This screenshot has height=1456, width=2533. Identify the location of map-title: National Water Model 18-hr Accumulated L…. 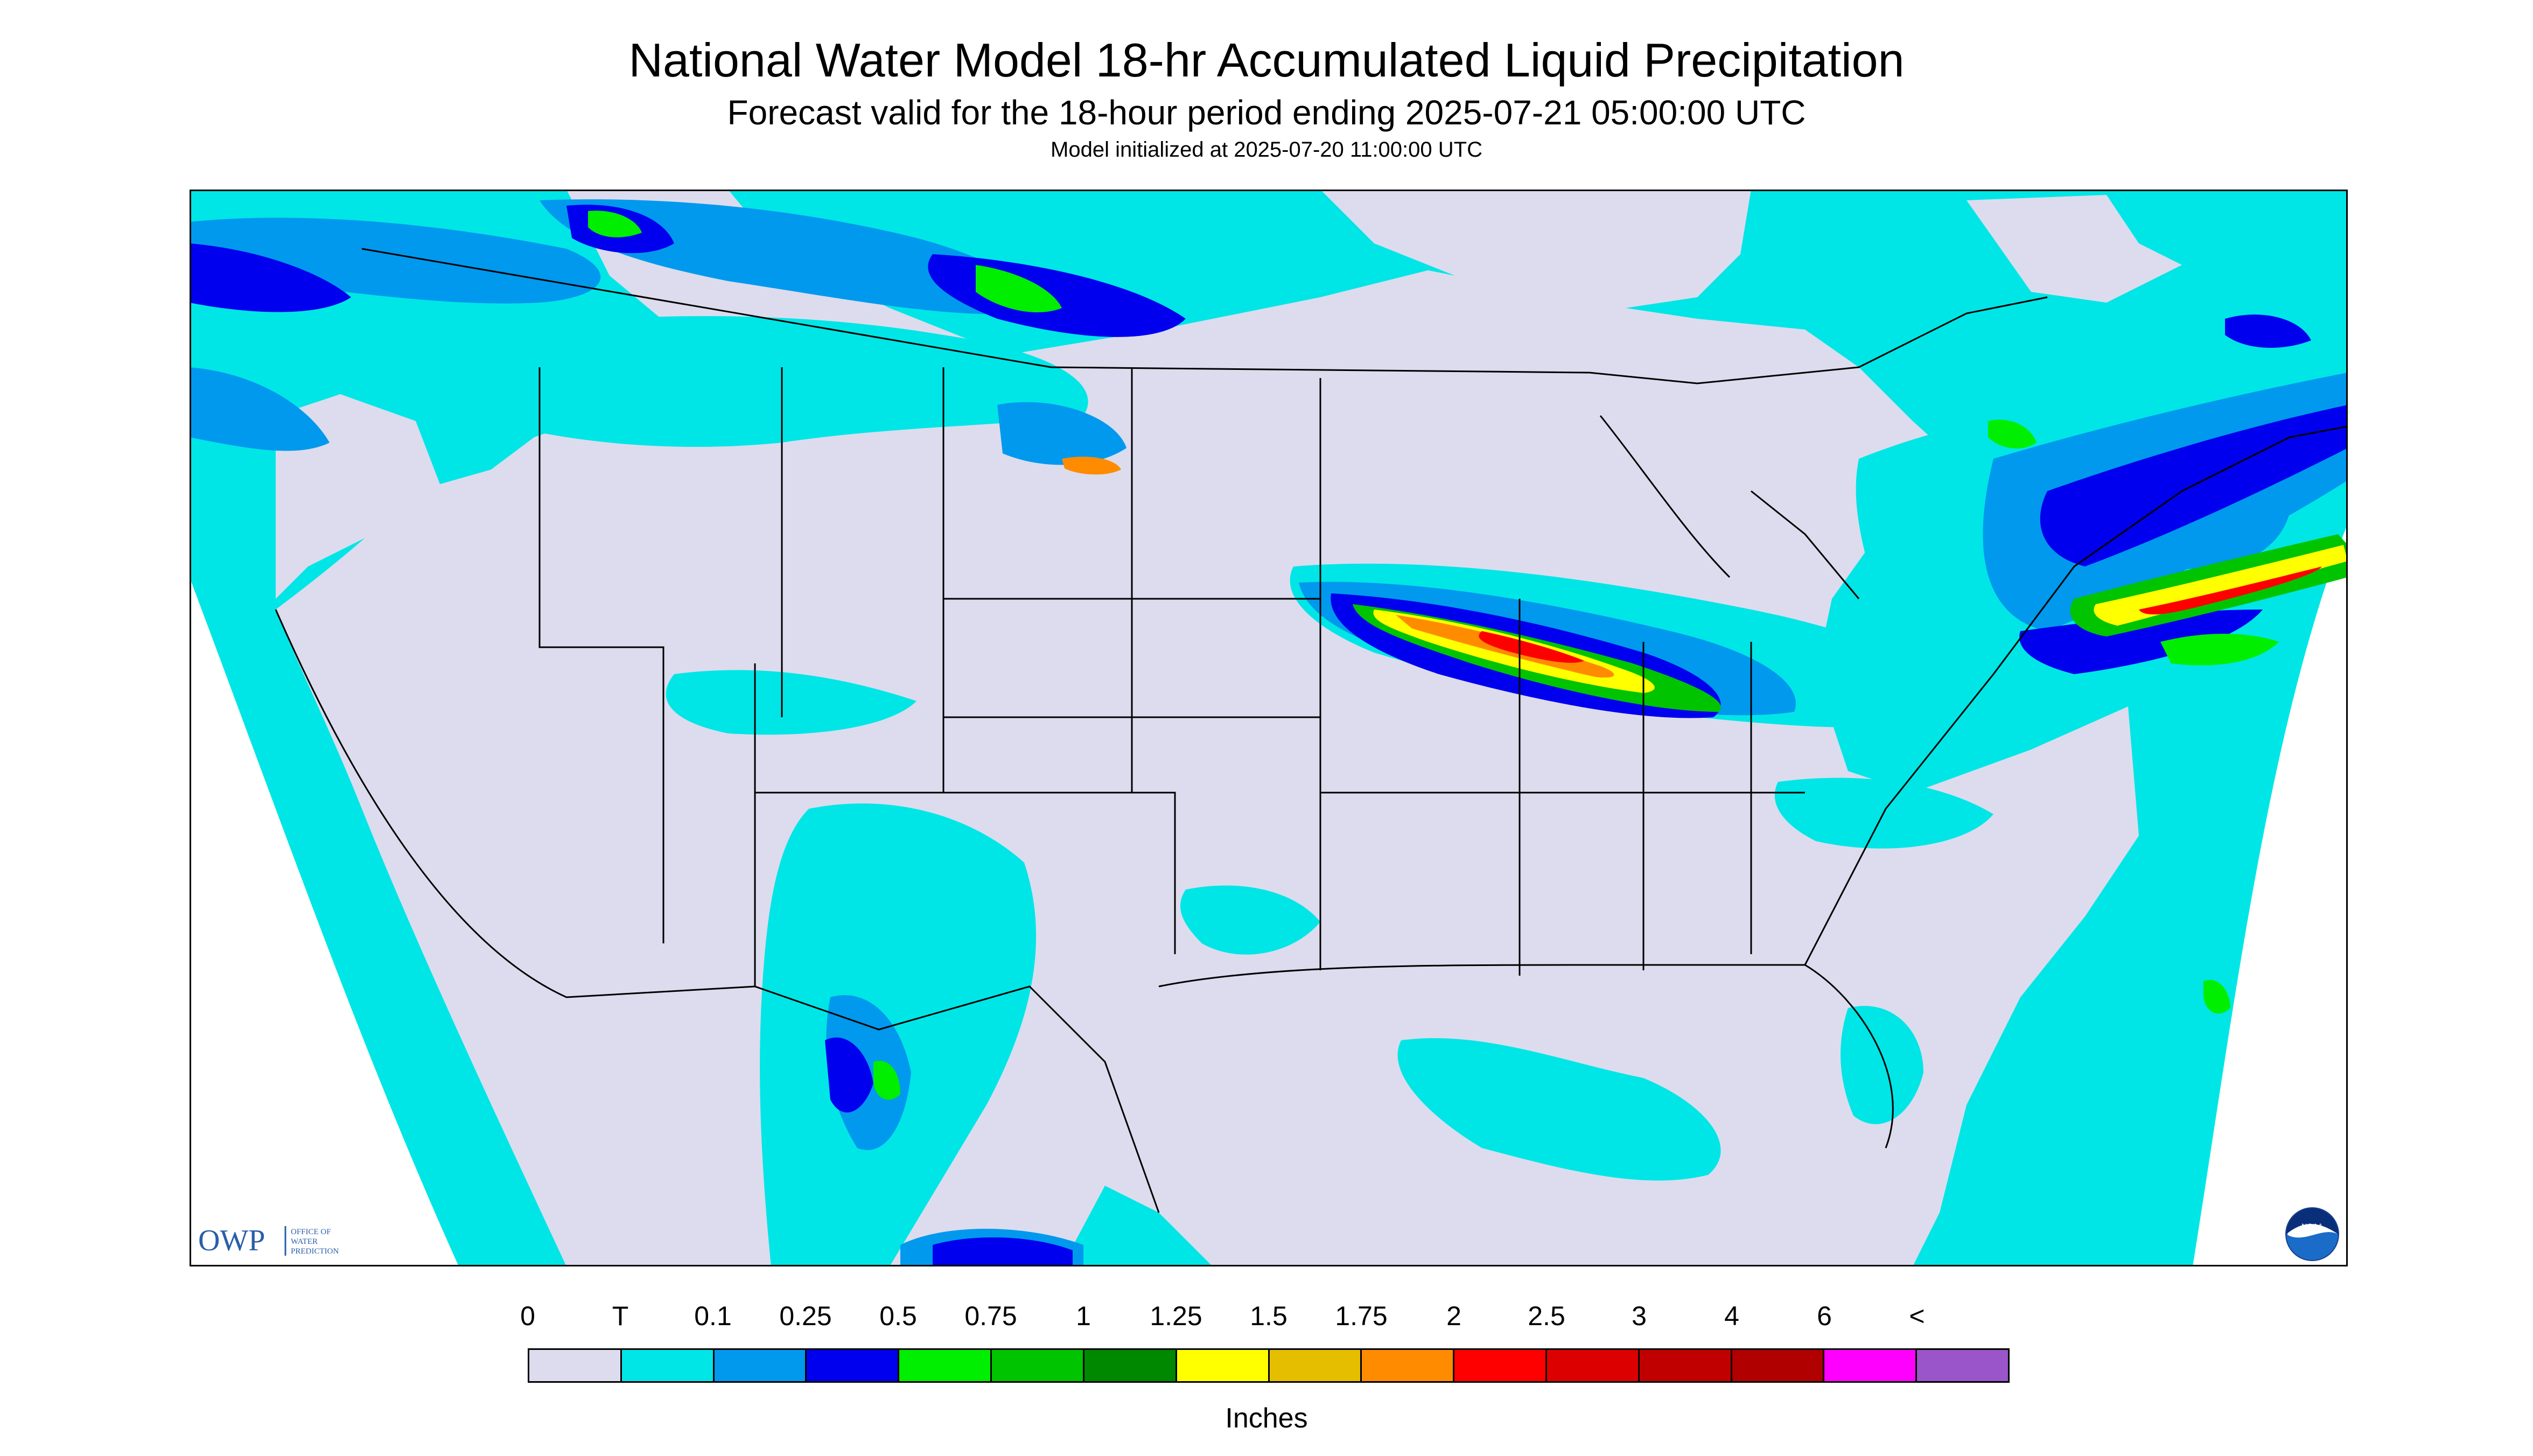
(1266, 60).